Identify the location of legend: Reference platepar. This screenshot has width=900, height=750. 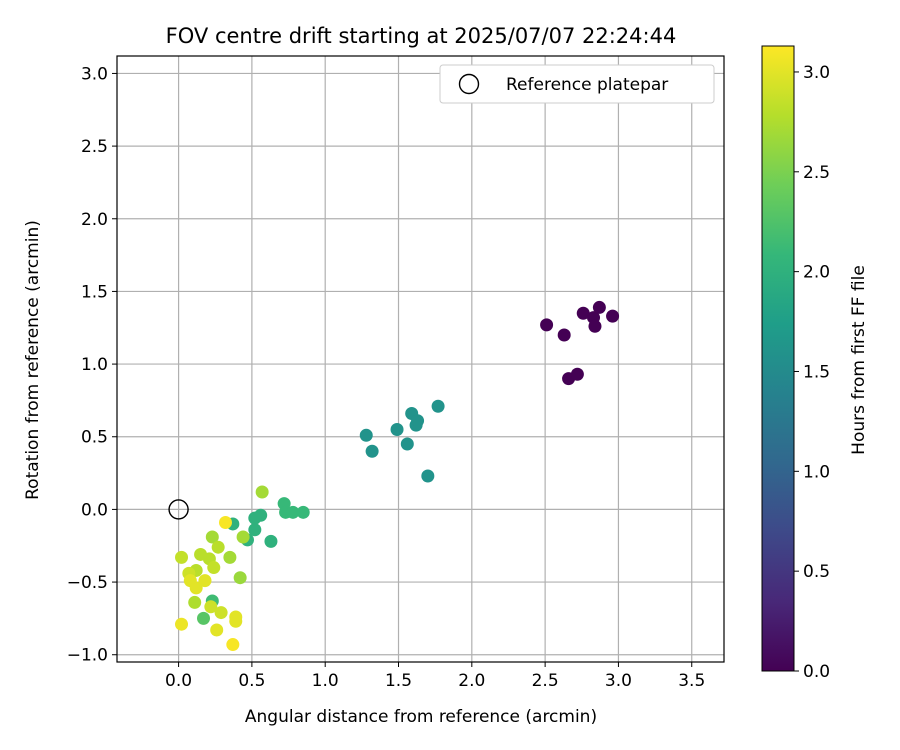
(577, 84).